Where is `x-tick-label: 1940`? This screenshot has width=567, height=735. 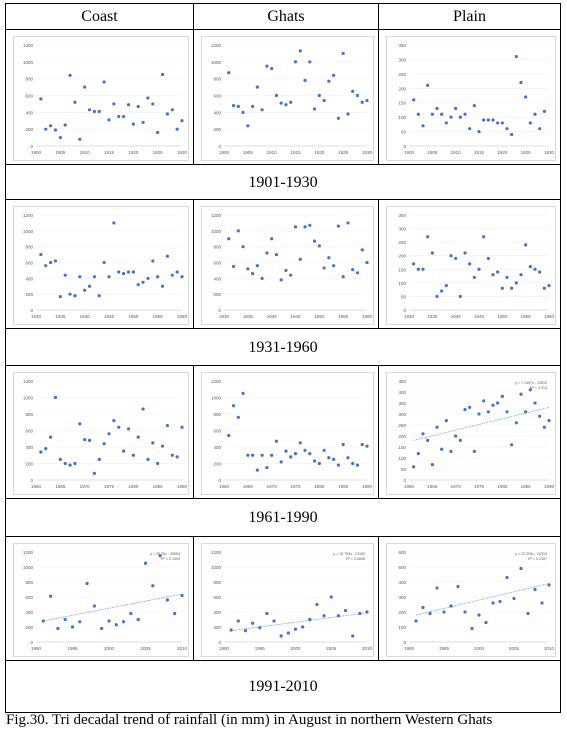 x-tick-label: 1940 is located at coordinates (456, 316).